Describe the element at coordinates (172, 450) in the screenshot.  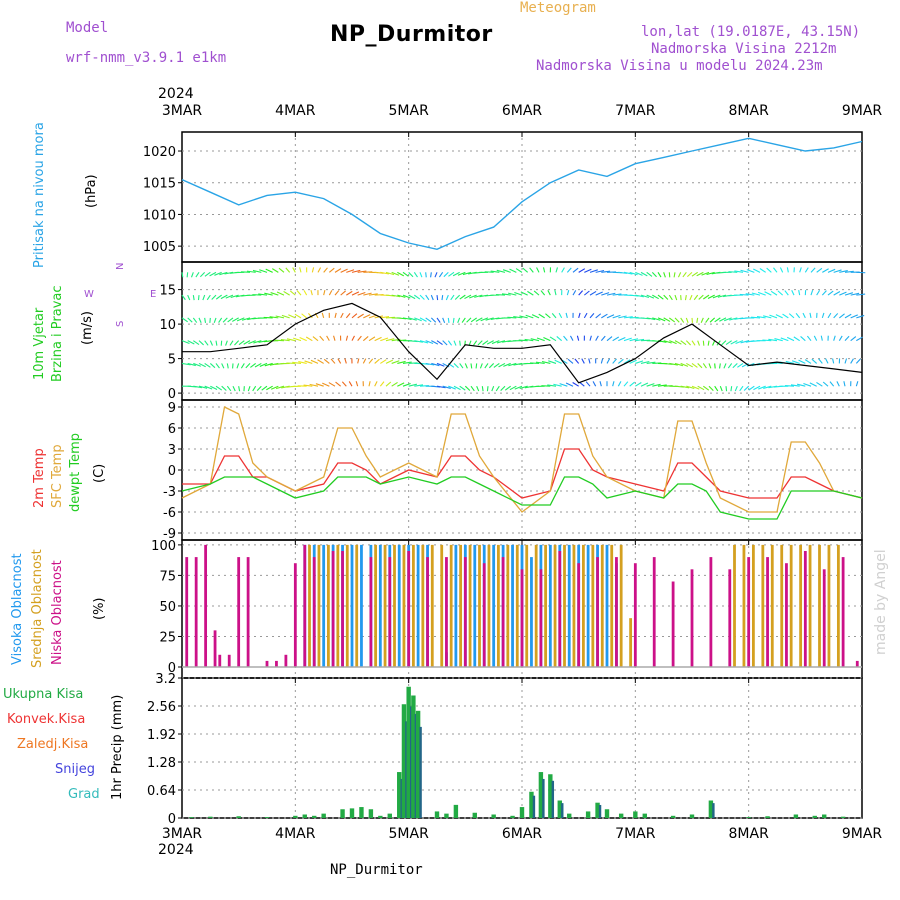
I see `temp-tick-label: 3` at that location.